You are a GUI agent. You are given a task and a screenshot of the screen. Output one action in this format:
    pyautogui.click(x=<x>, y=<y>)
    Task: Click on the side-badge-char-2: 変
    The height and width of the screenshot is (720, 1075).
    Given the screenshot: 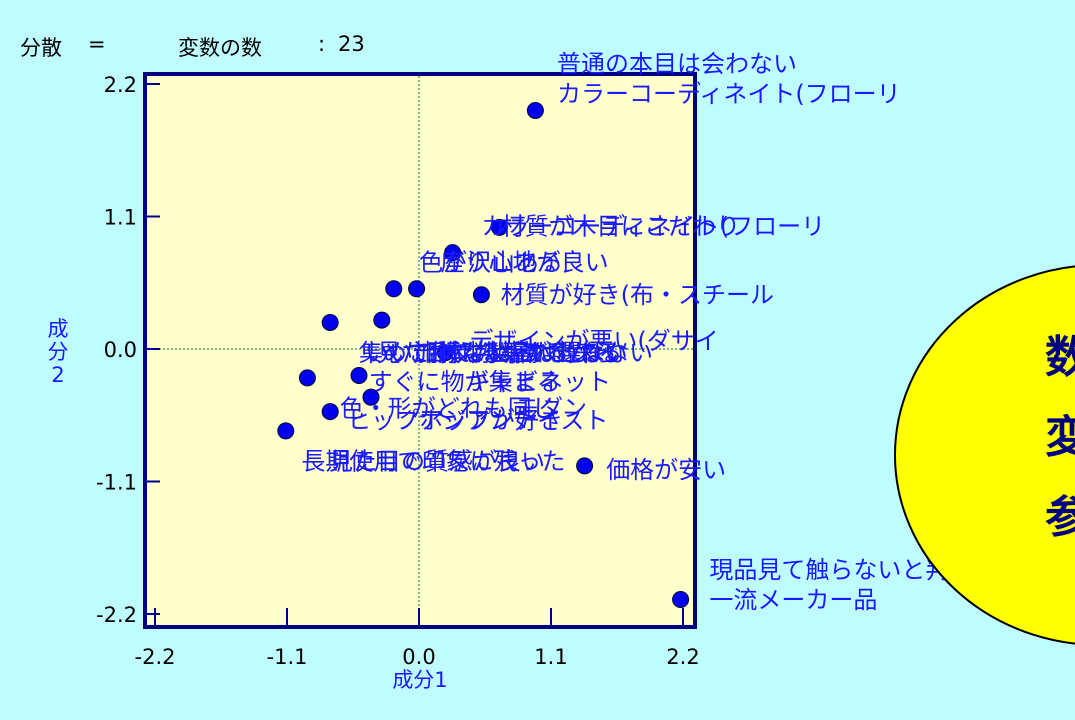 What is the action you would take?
    pyautogui.click(x=1060, y=437)
    